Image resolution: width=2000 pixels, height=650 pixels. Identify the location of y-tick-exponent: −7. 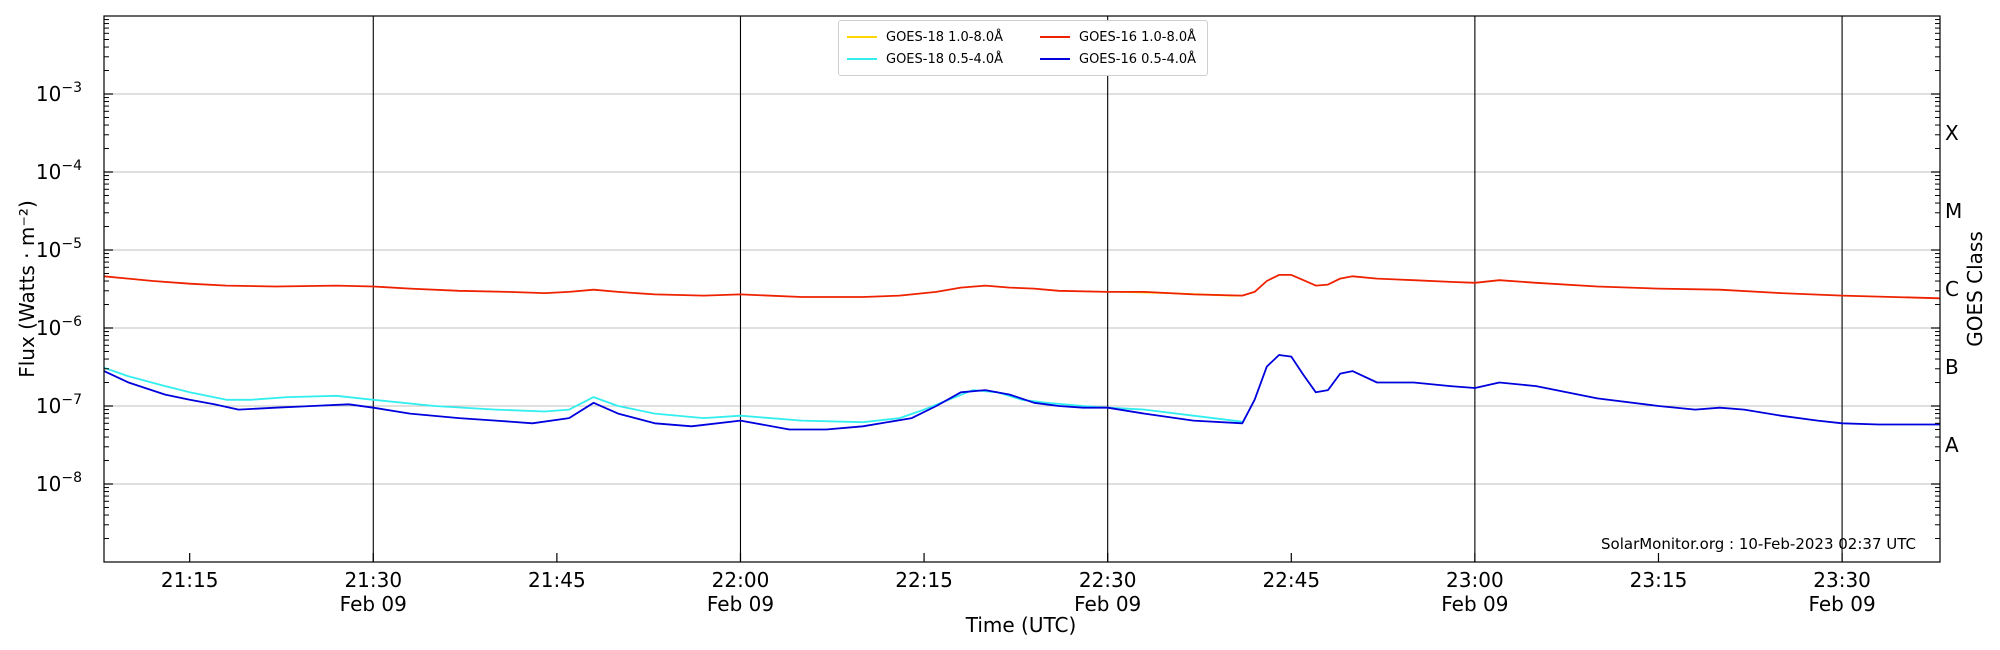
(71, 400).